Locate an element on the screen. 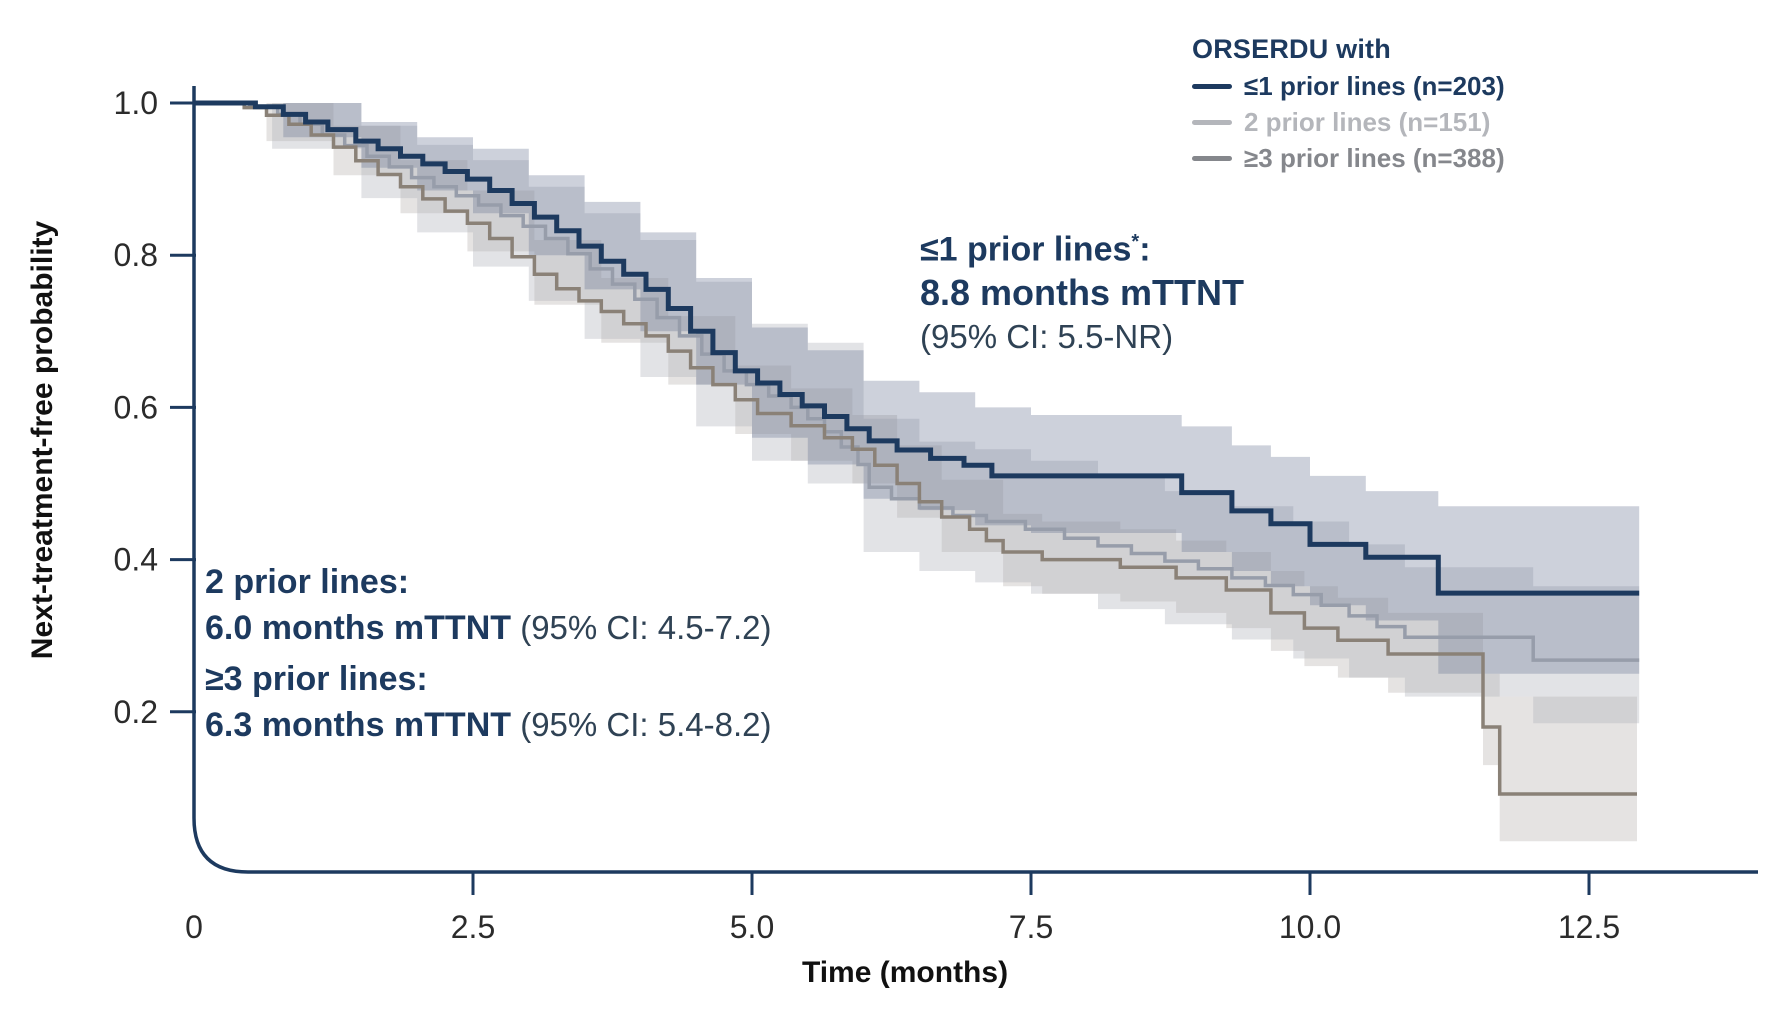  x-tick-label: 0 is located at coordinates (194, 927).